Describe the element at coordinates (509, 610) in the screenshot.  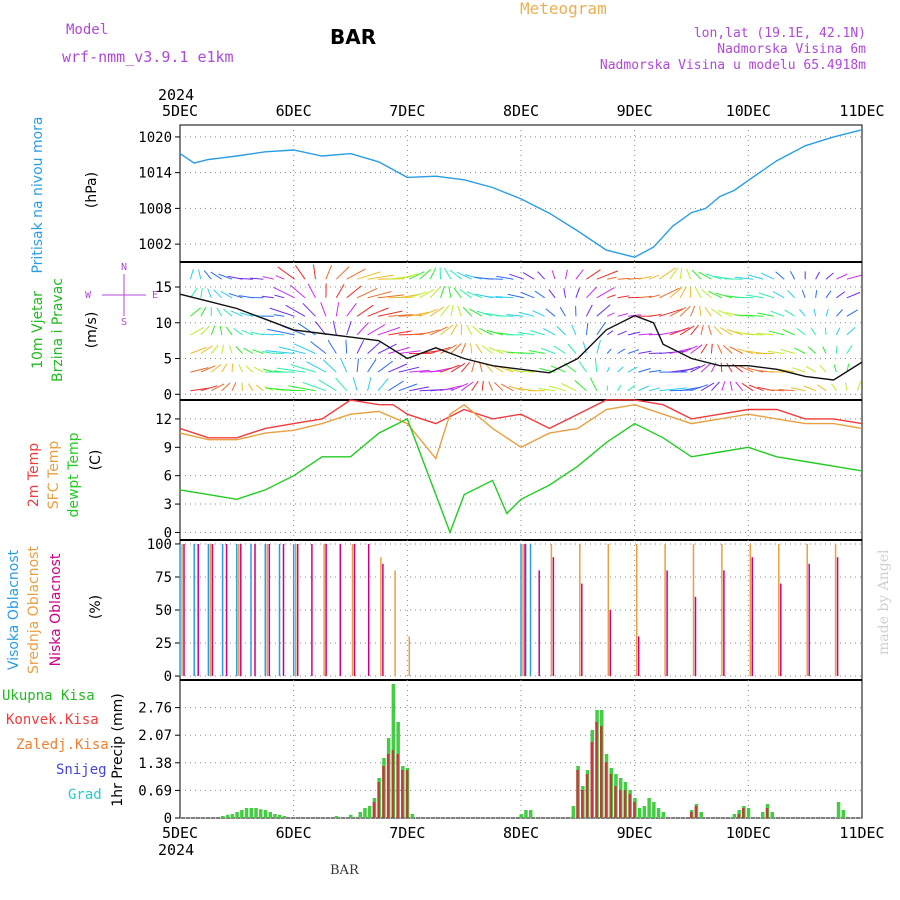
I see `cloud-bars` at that location.